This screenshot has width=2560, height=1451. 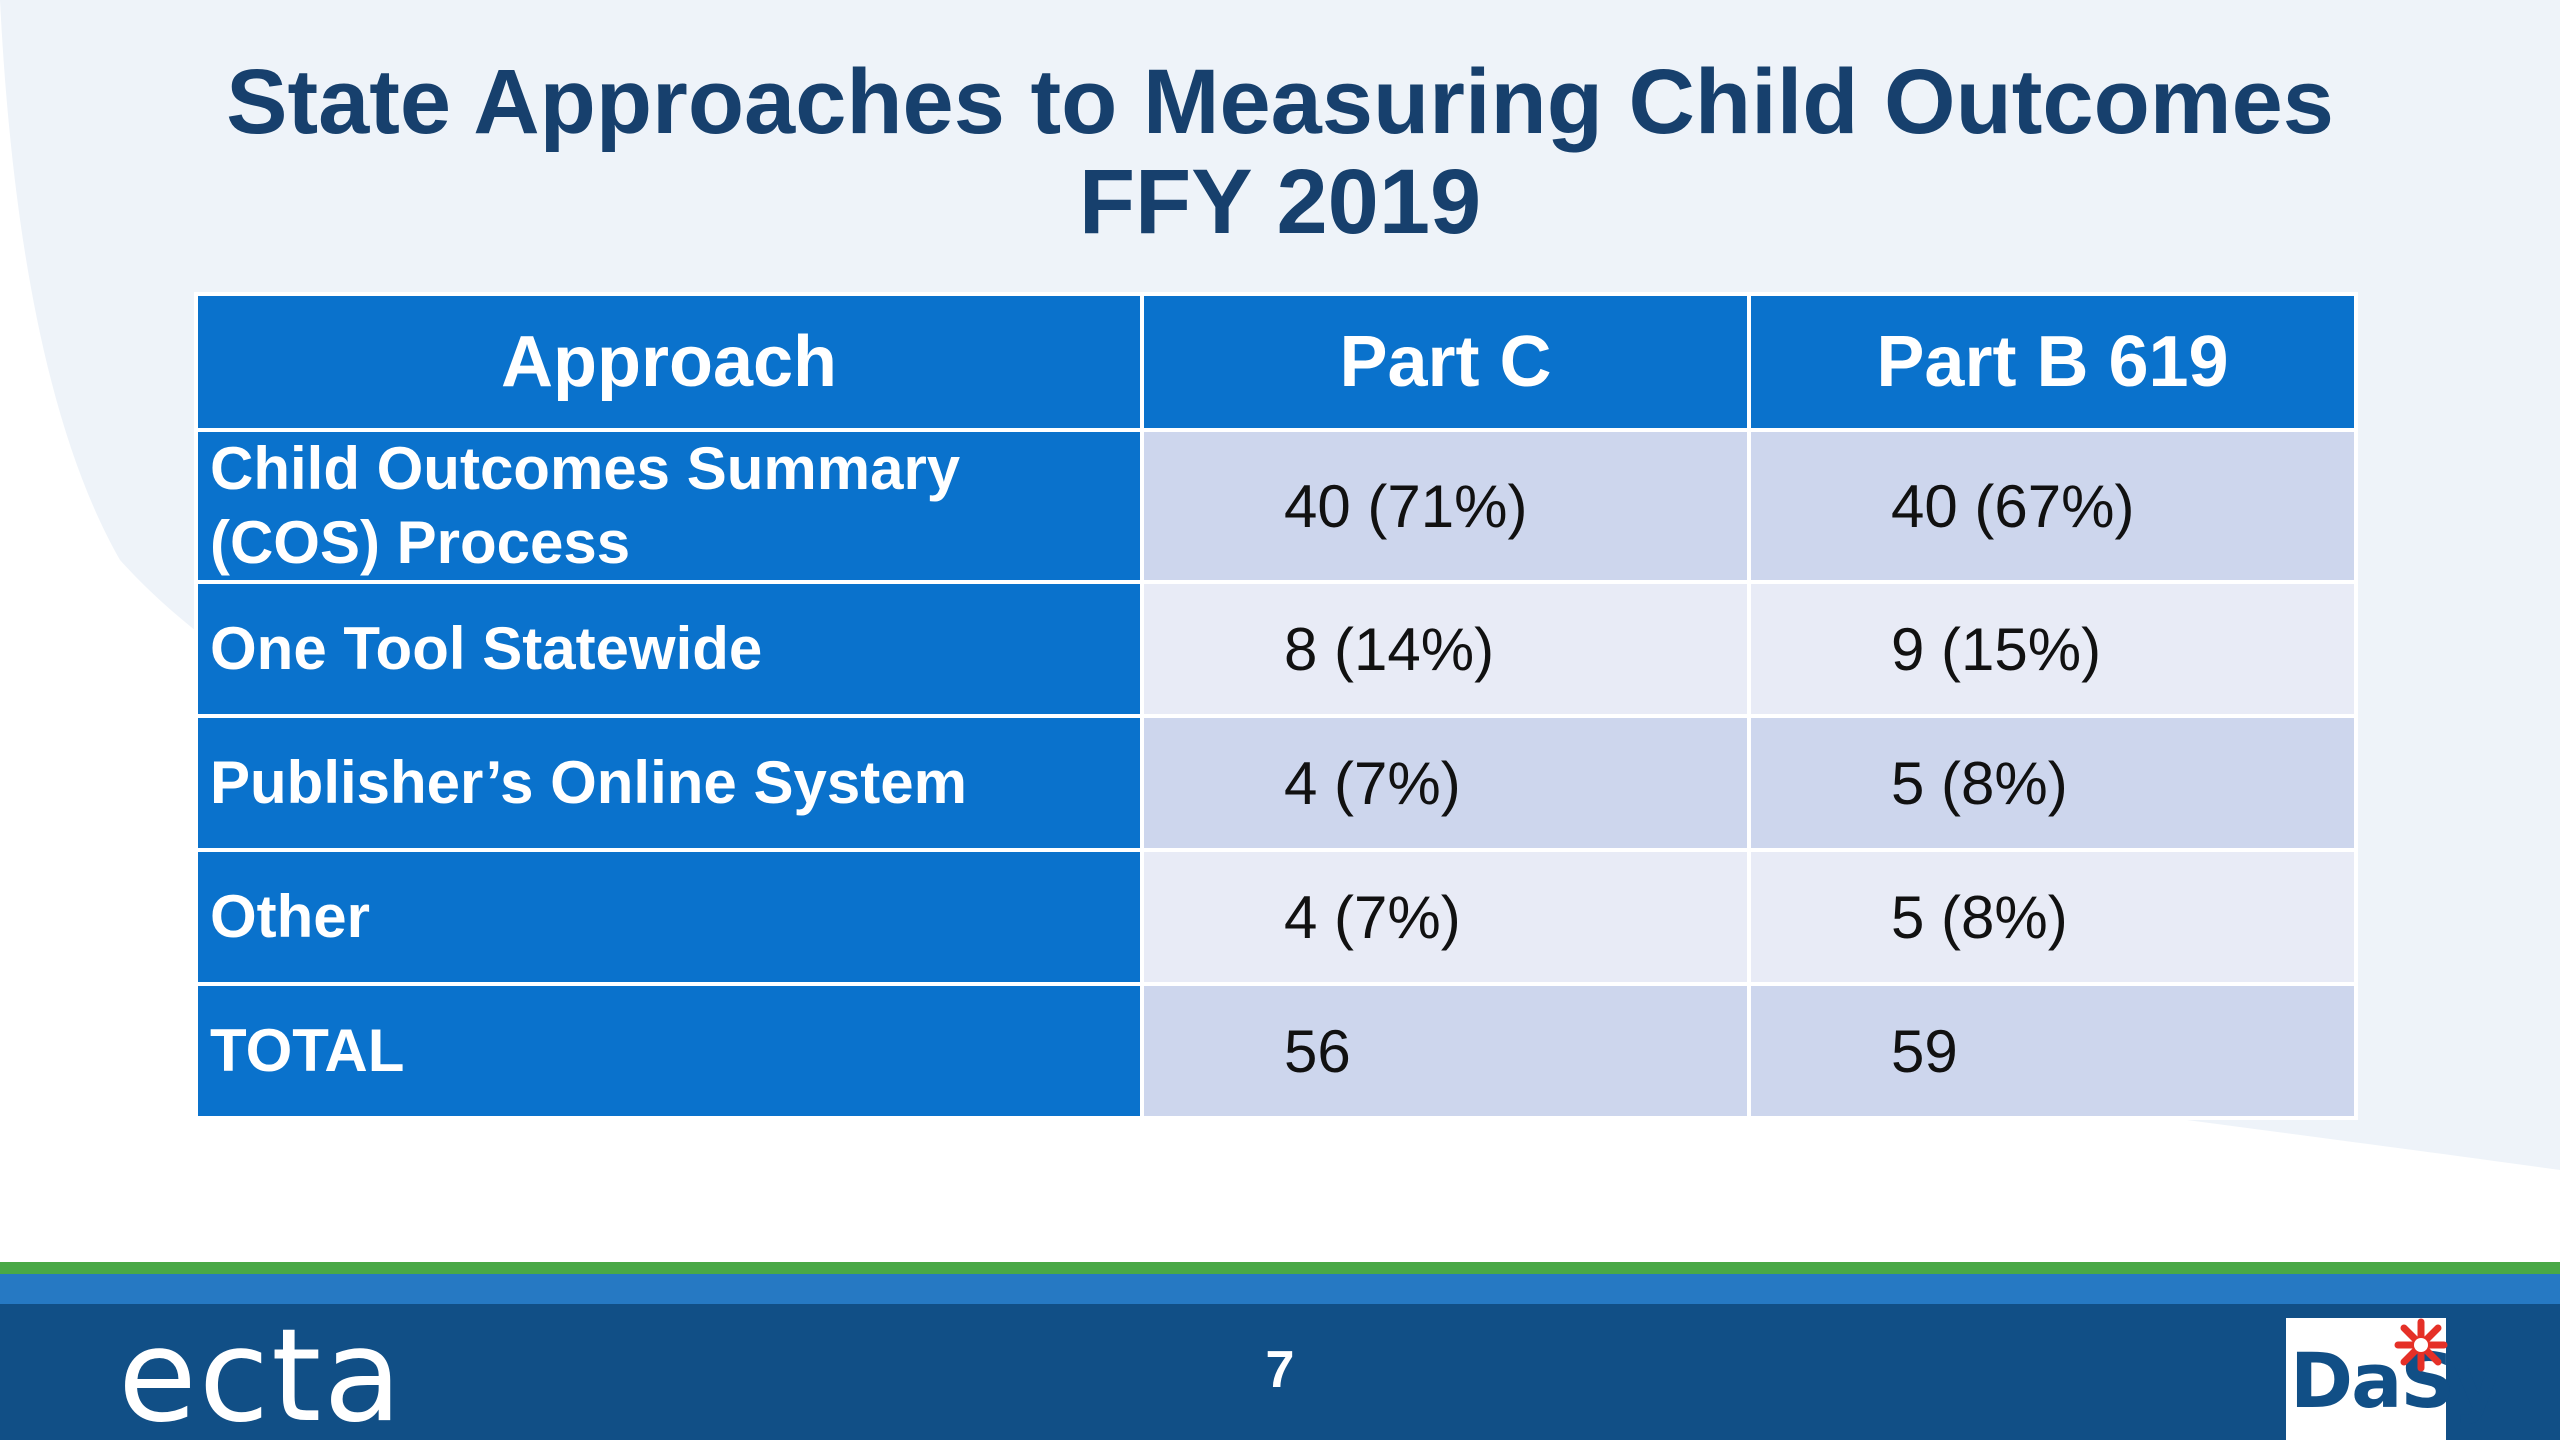 I want to click on part-c-value: 40 (71%), so click(x=1445, y=506).